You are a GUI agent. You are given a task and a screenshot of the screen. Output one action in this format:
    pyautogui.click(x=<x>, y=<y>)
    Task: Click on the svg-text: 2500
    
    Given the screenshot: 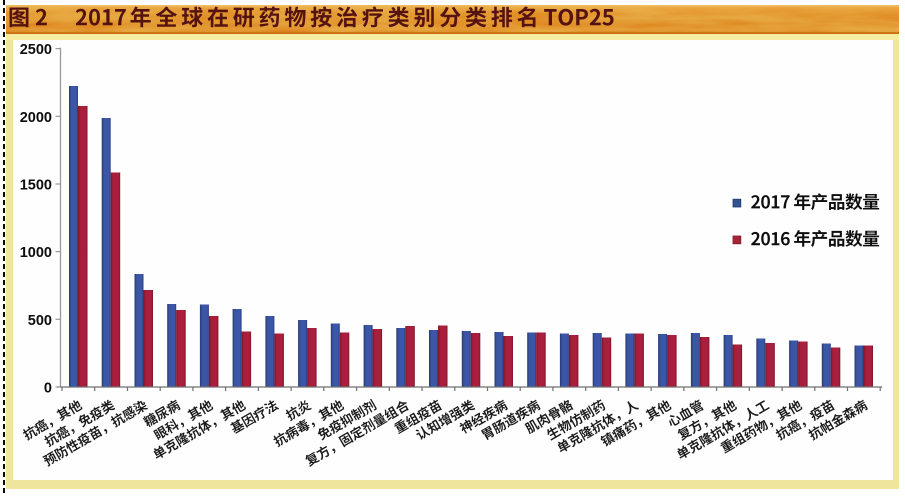 What is the action you would take?
    pyautogui.click(x=36, y=50)
    